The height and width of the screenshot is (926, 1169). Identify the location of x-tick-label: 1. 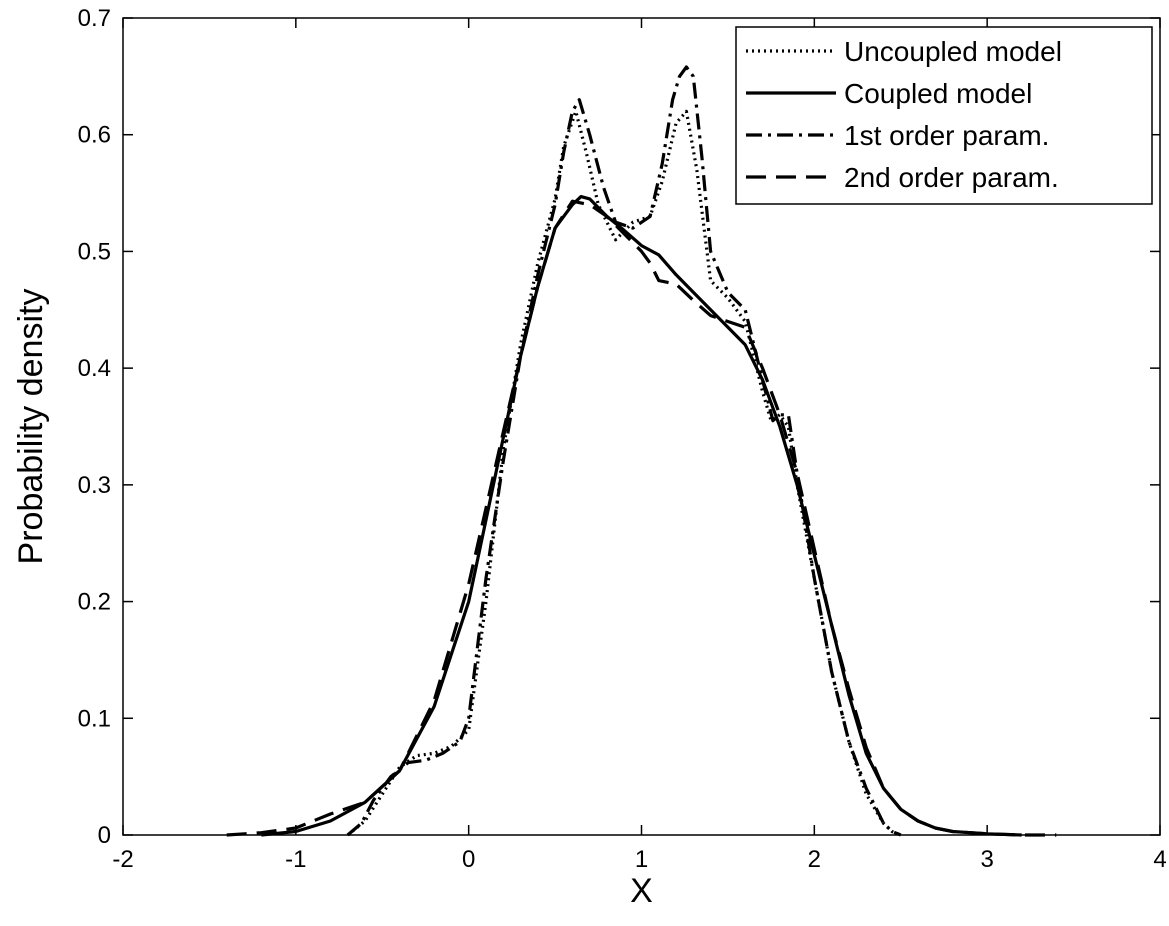
(641, 859).